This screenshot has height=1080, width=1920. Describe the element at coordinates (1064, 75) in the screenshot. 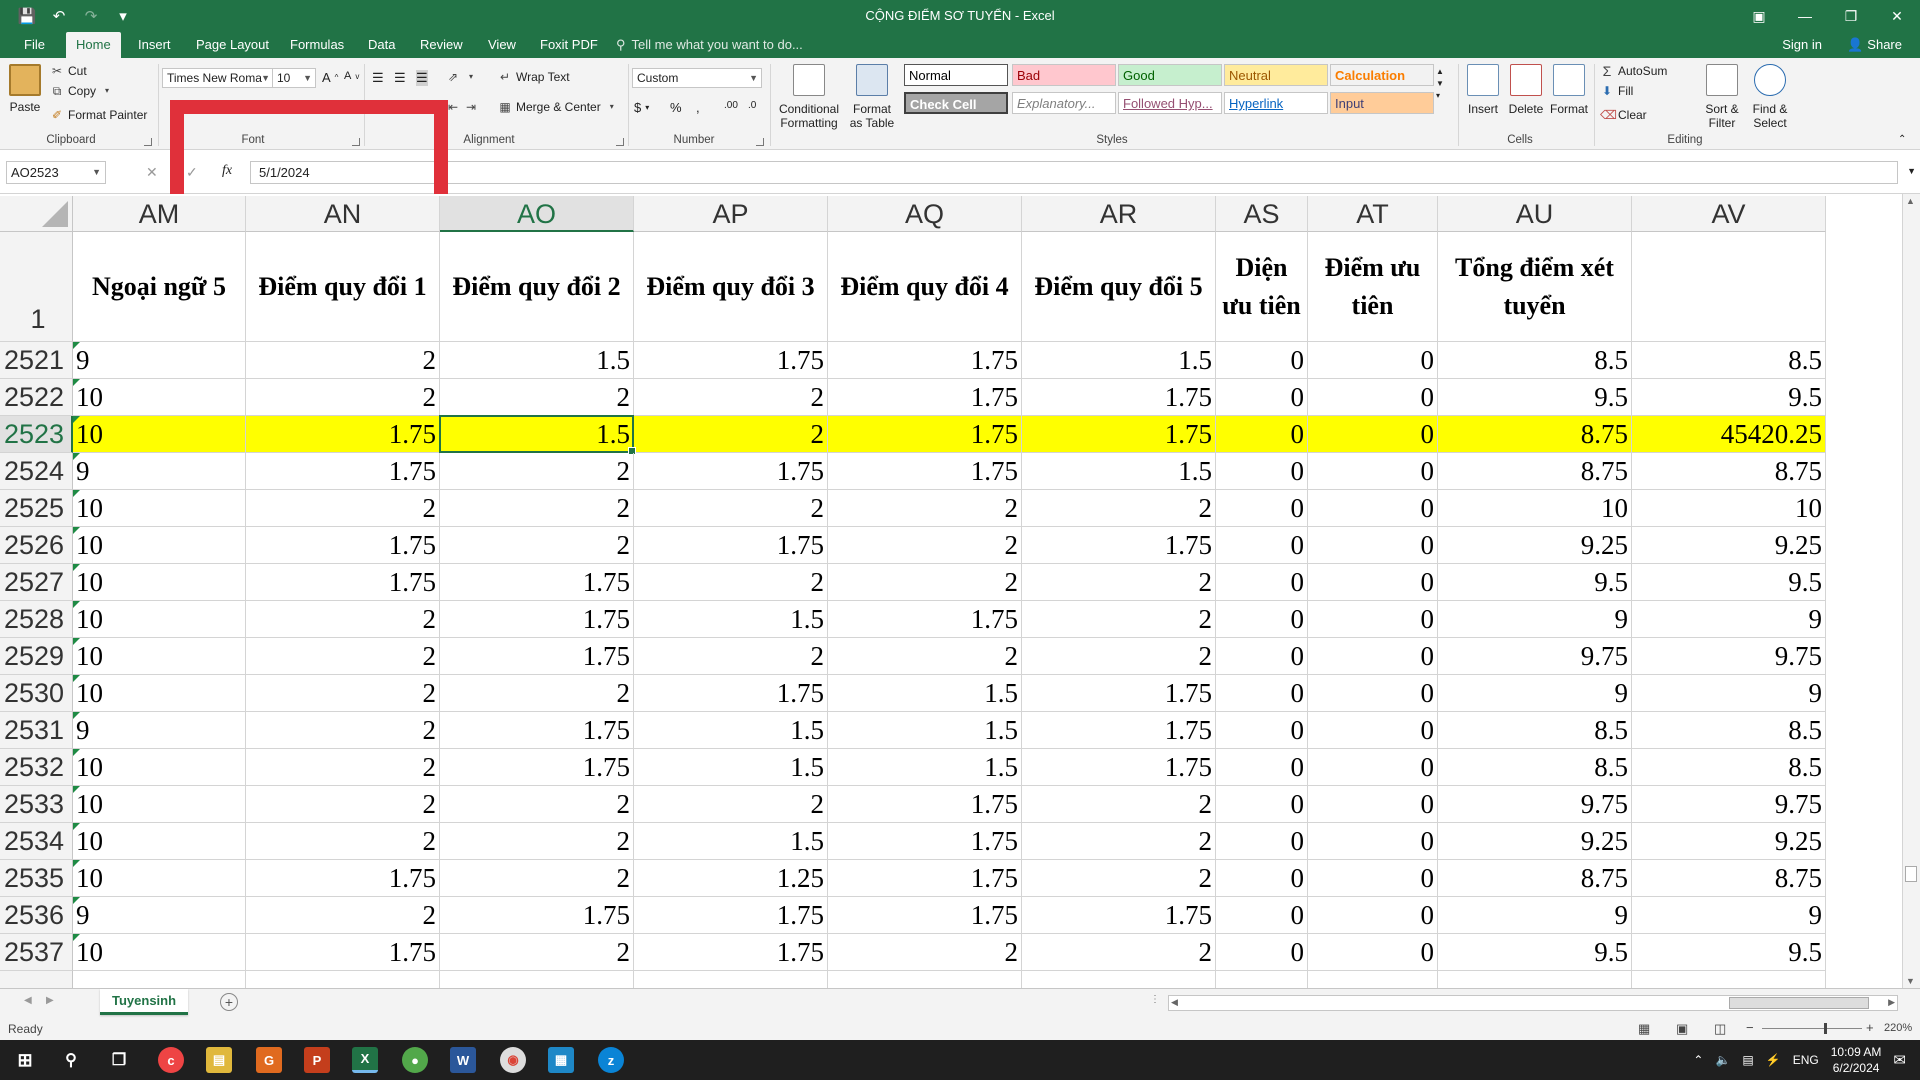

I see `style-bad: Bad` at that location.